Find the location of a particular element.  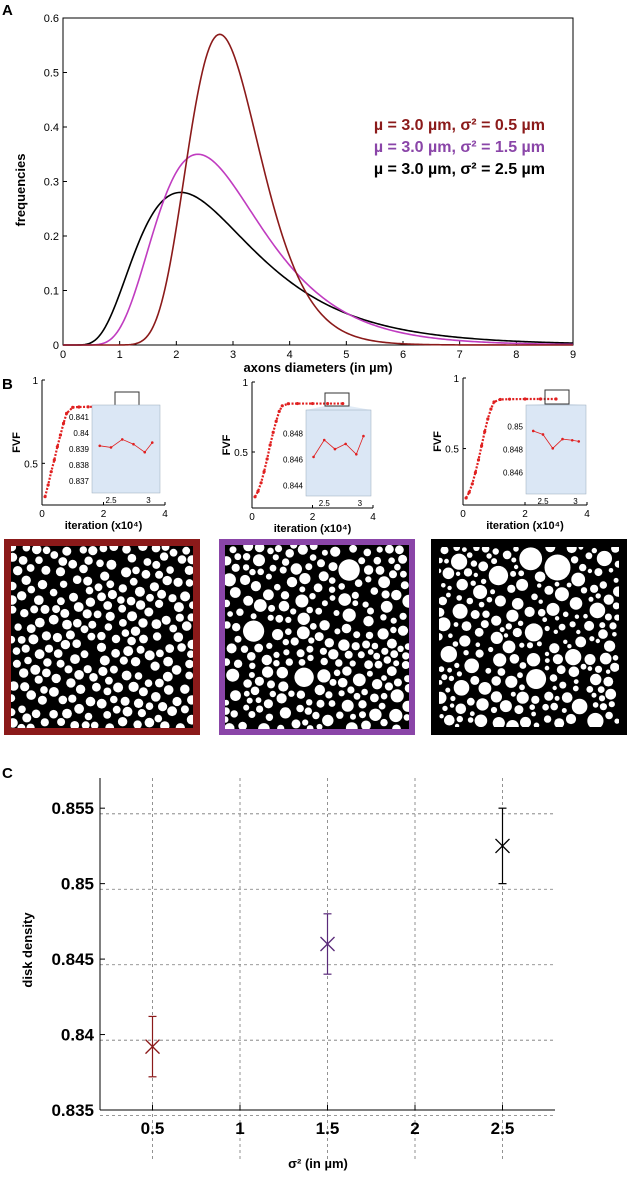

x-tick-label: 5 is located at coordinates (346, 355).